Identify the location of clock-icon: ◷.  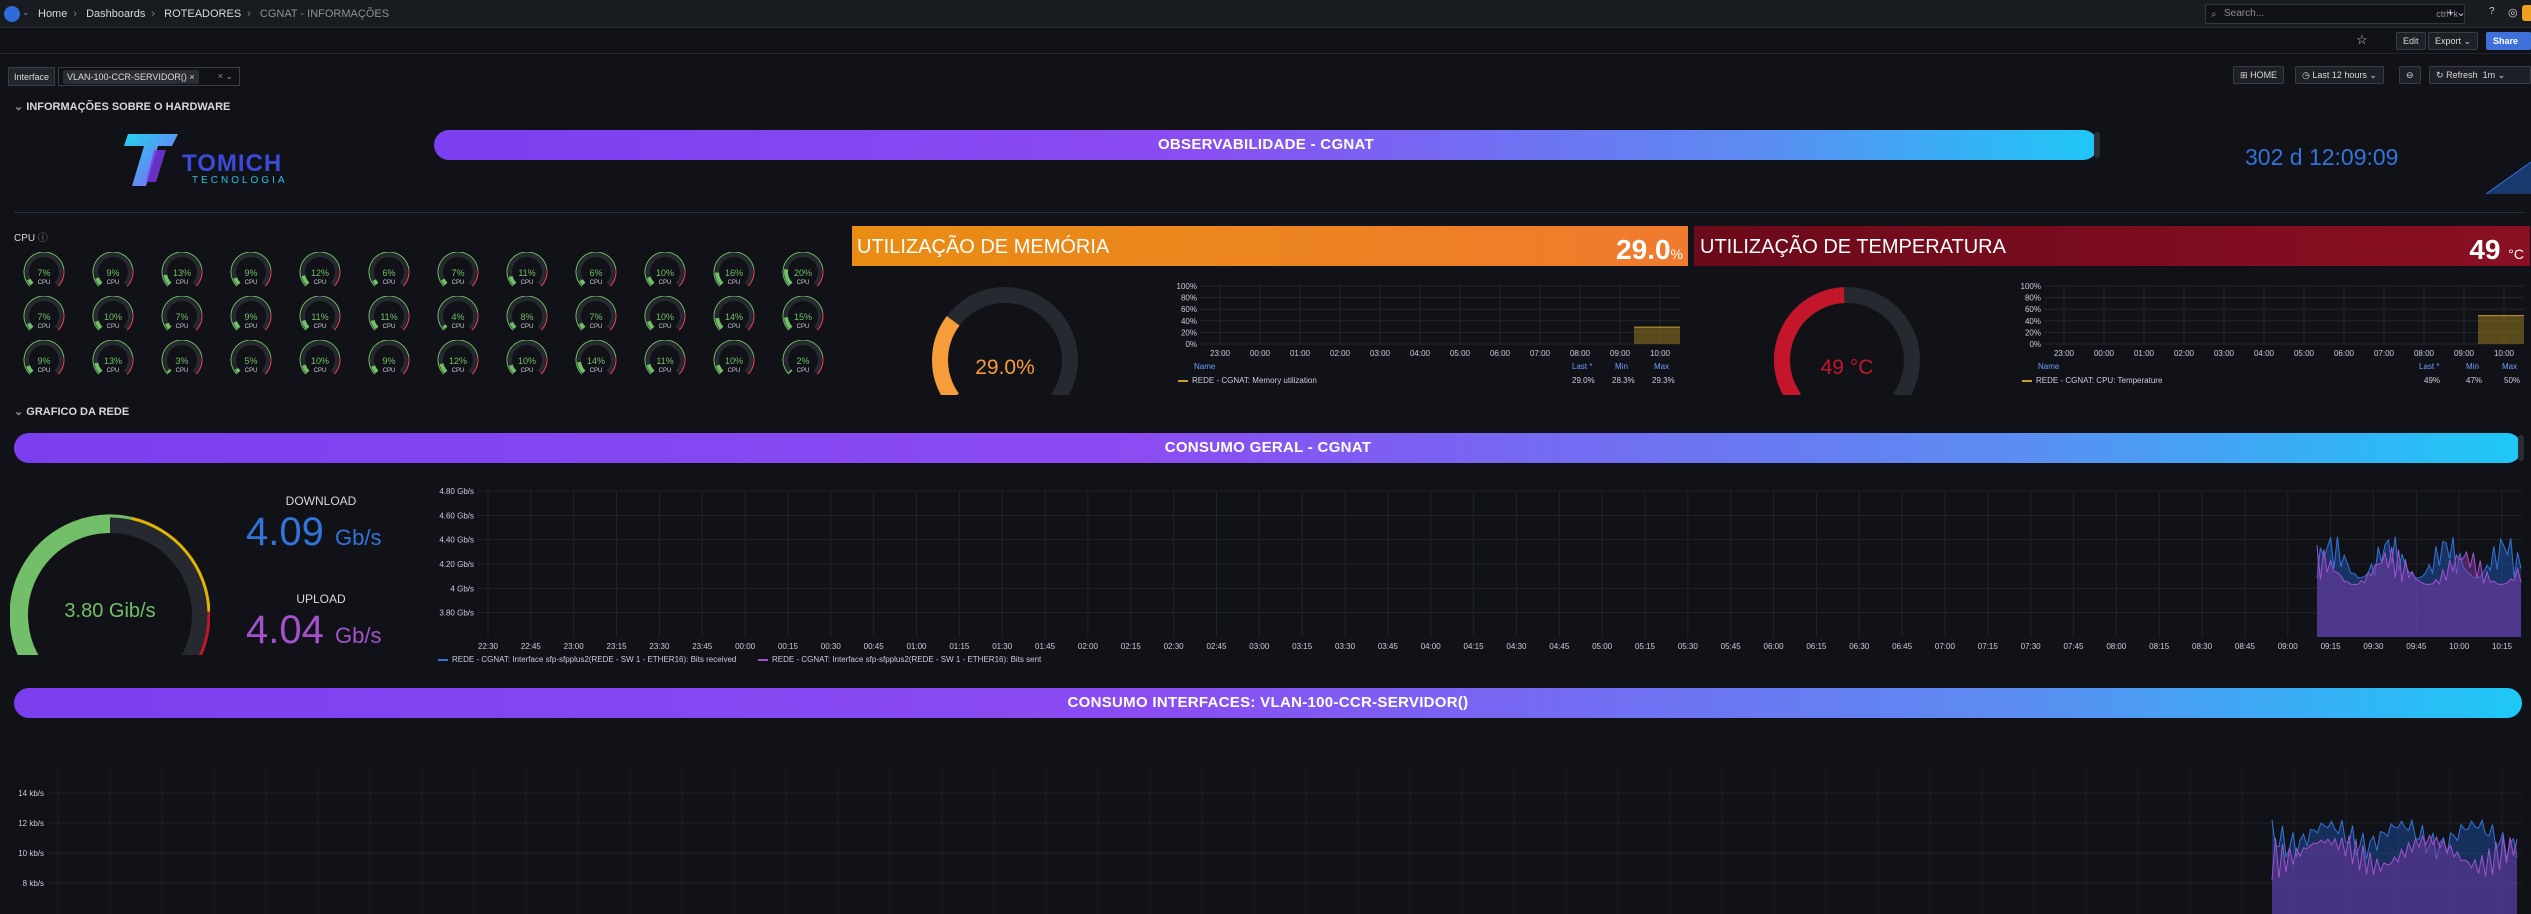
(2306, 75).